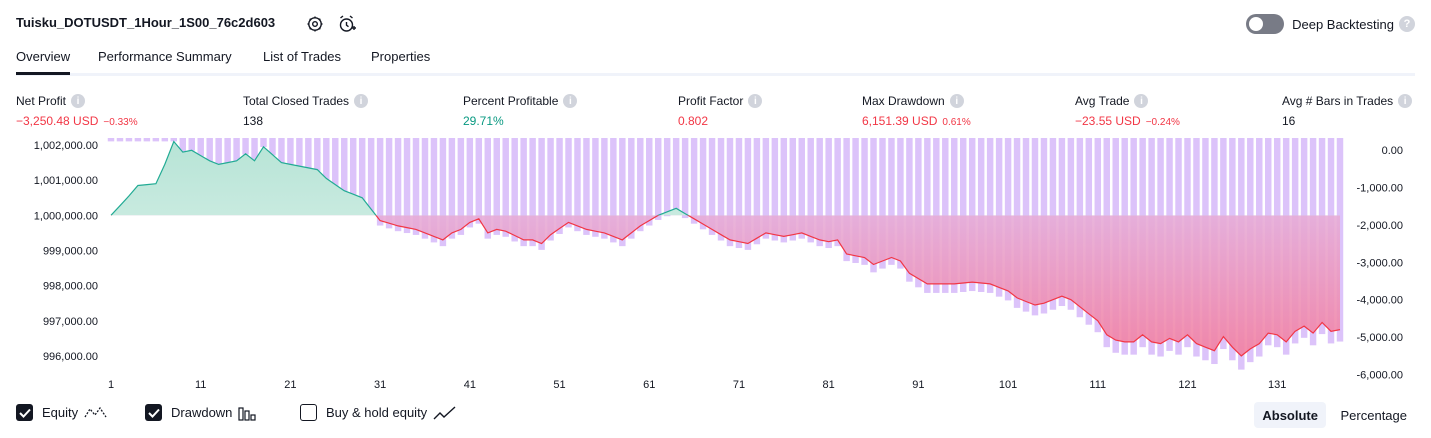 Image resolution: width=1431 pixels, height=438 pixels. What do you see at coordinates (1380, 188) in the screenshot?
I see `drawdown-axis-tick: -1,000.00` at bounding box center [1380, 188].